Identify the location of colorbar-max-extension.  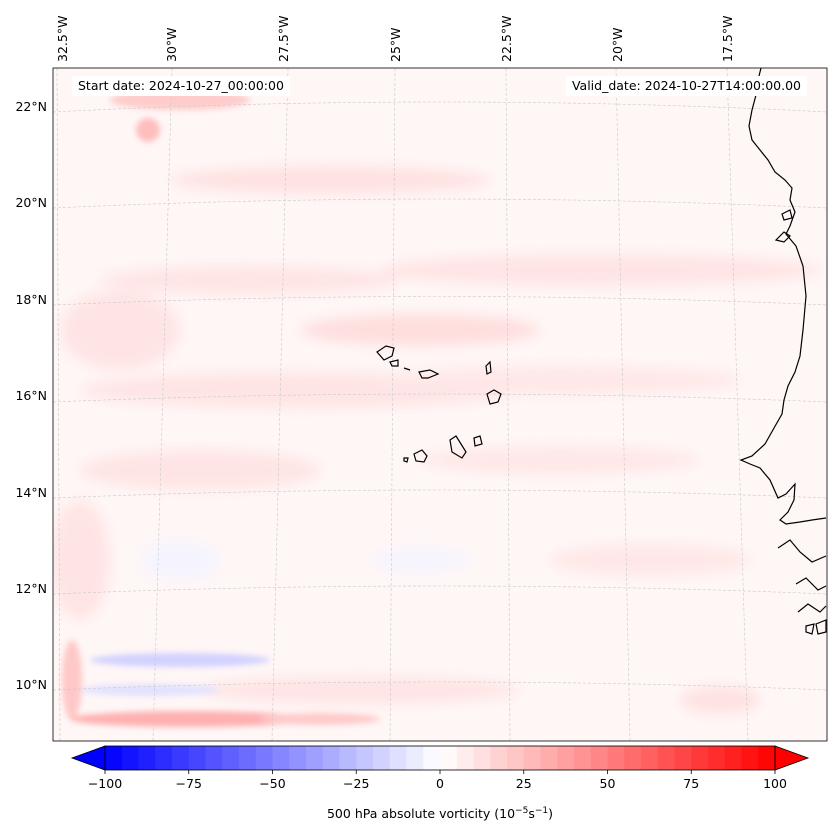
(792, 758).